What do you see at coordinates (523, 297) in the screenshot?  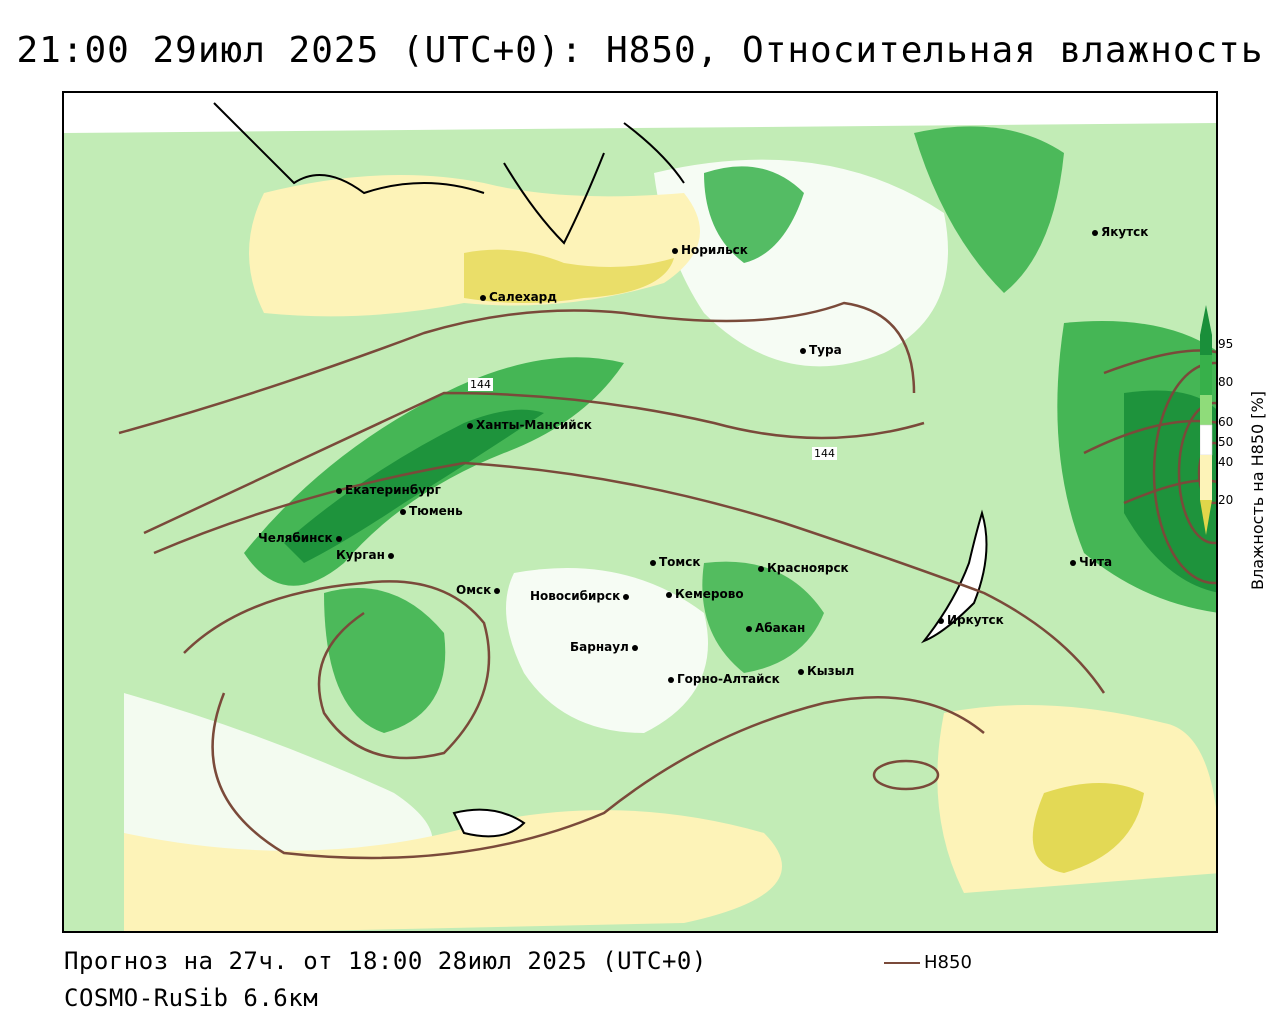 I see `city-label: Салехард` at bounding box center [523, 297].